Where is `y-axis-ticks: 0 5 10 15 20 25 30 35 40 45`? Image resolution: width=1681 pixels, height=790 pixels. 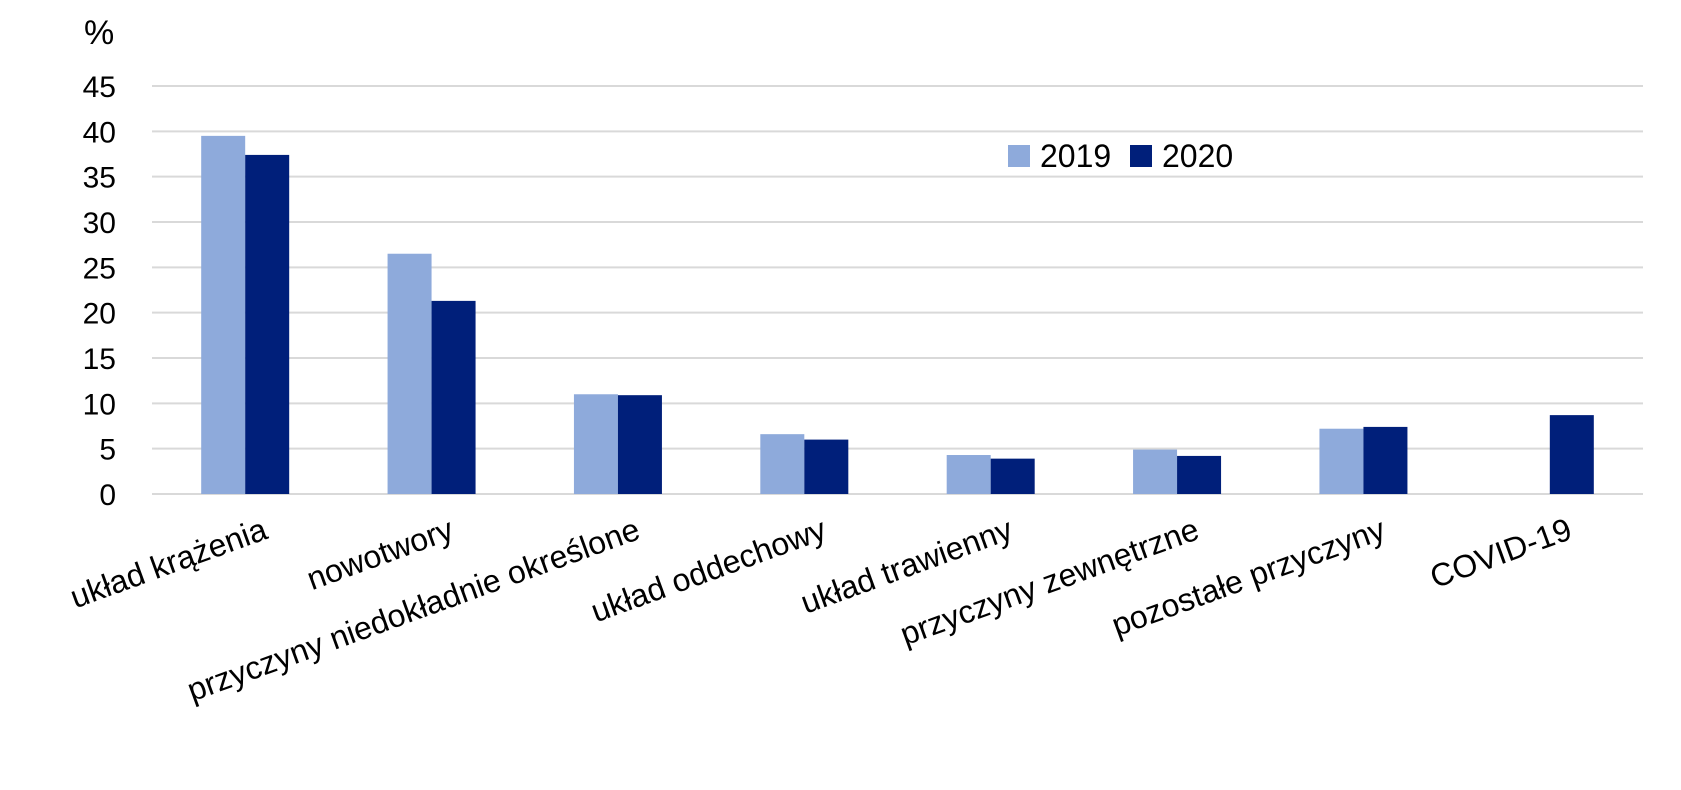 y-axis-ticks: 0 5 10 15 20 25 30 35 40 45 is located at coordinates (99, 291).